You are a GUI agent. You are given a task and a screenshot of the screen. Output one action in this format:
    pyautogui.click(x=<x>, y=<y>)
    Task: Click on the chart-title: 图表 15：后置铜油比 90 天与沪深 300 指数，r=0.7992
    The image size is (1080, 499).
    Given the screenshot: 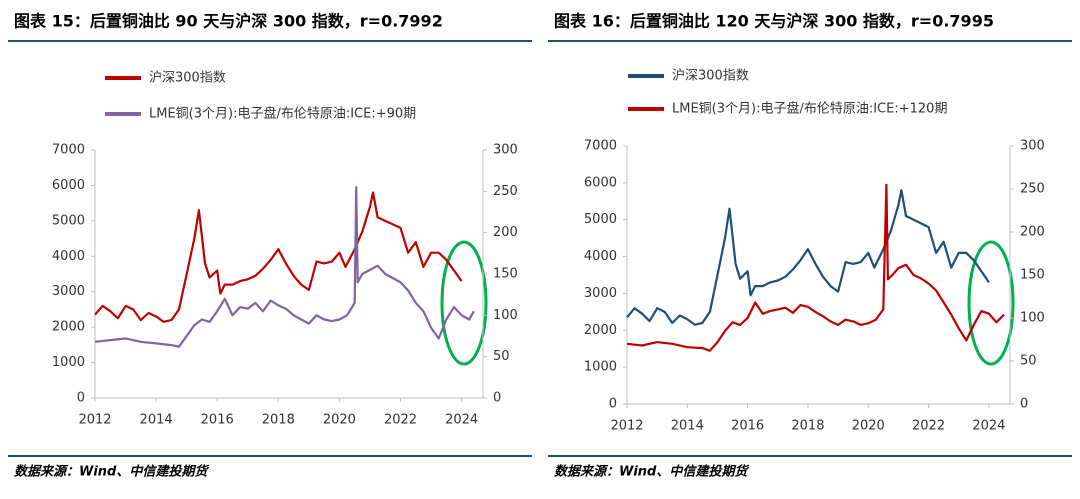 What is the action you would take?
    pyautogui.click(x=228, y=21)
    